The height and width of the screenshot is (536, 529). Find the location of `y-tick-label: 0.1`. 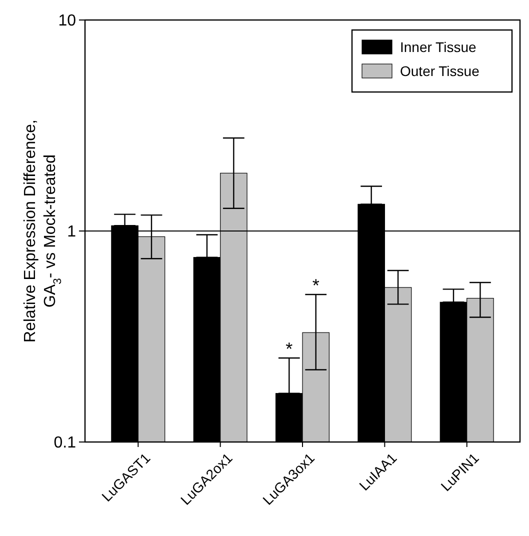

y-tick-label: 0.1 is located at coordinates (65, 443).